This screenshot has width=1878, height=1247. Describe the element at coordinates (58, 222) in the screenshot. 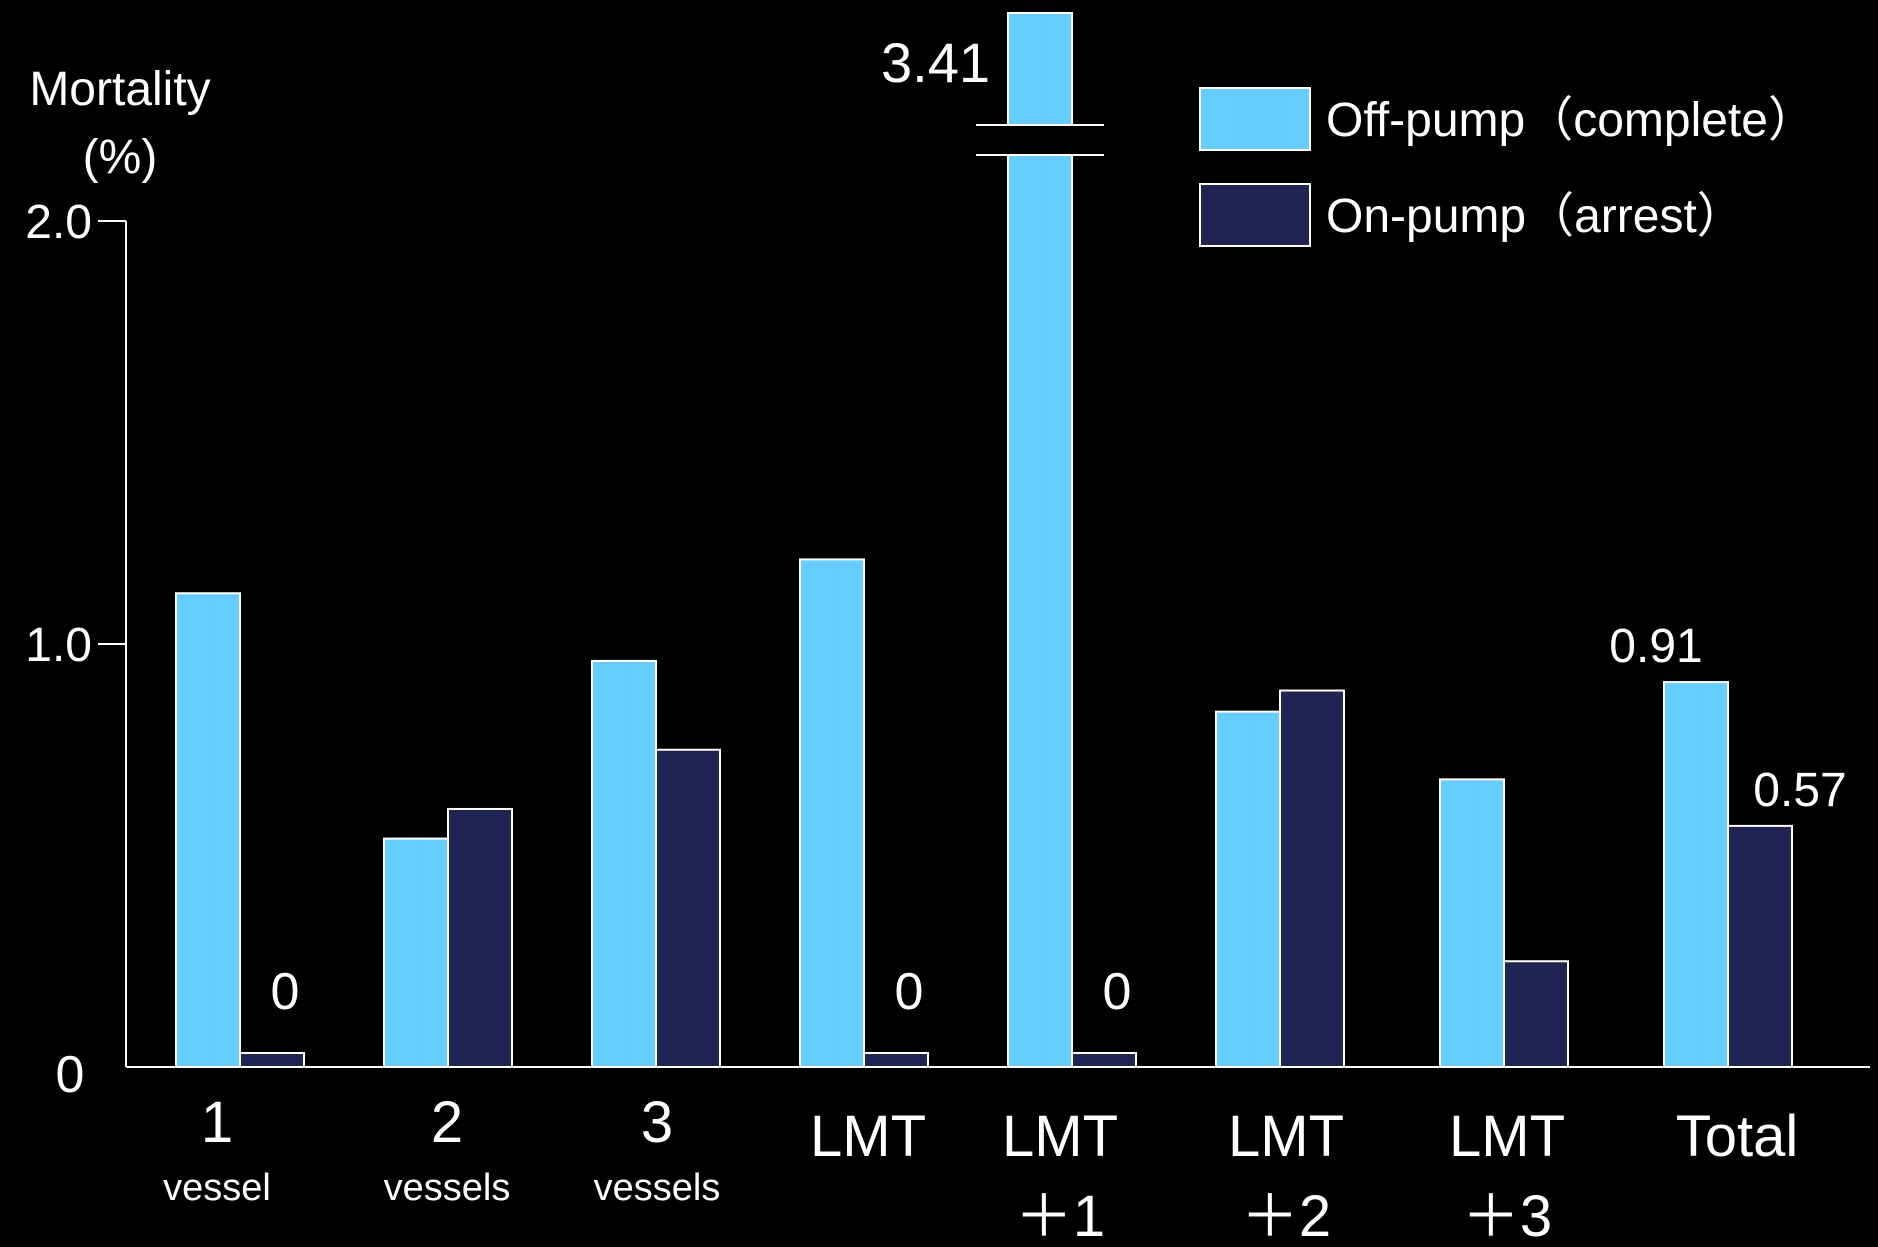

I see `y-tick-label: 2.0` at that location.